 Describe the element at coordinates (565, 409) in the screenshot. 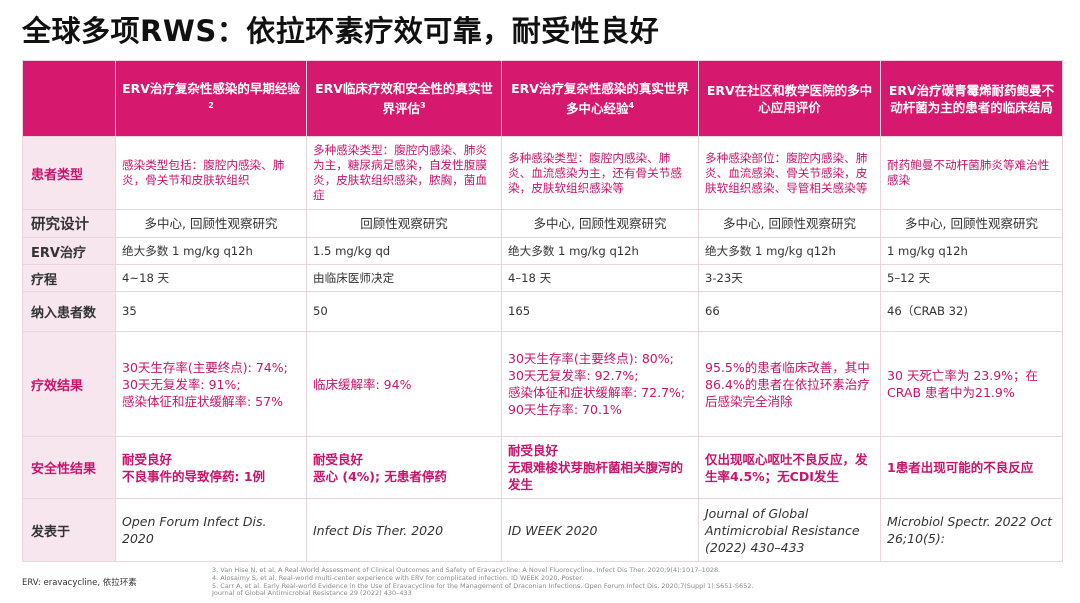

I see `efficacy-line: 90天生存率: 70.1%` at that location.